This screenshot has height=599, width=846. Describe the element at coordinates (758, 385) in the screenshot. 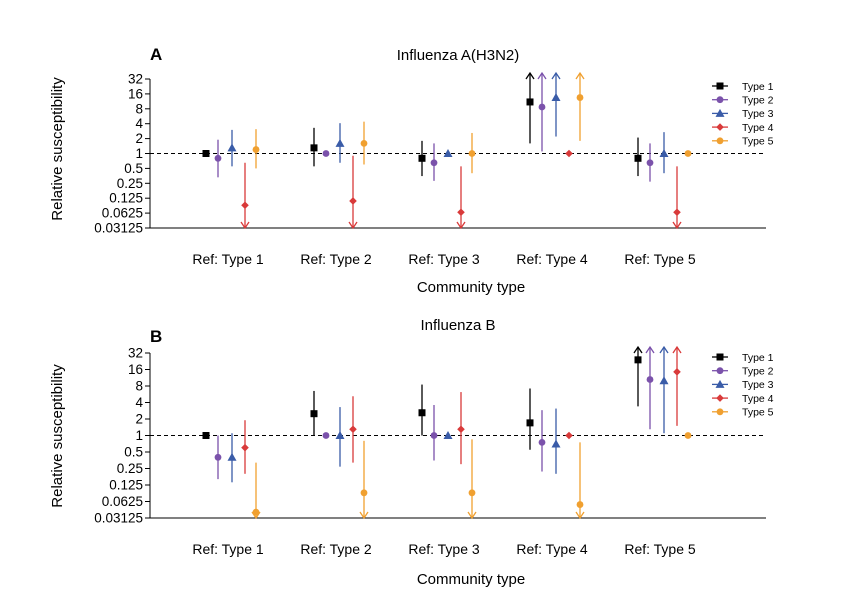

I see `legend-label: Type 3` at that location.